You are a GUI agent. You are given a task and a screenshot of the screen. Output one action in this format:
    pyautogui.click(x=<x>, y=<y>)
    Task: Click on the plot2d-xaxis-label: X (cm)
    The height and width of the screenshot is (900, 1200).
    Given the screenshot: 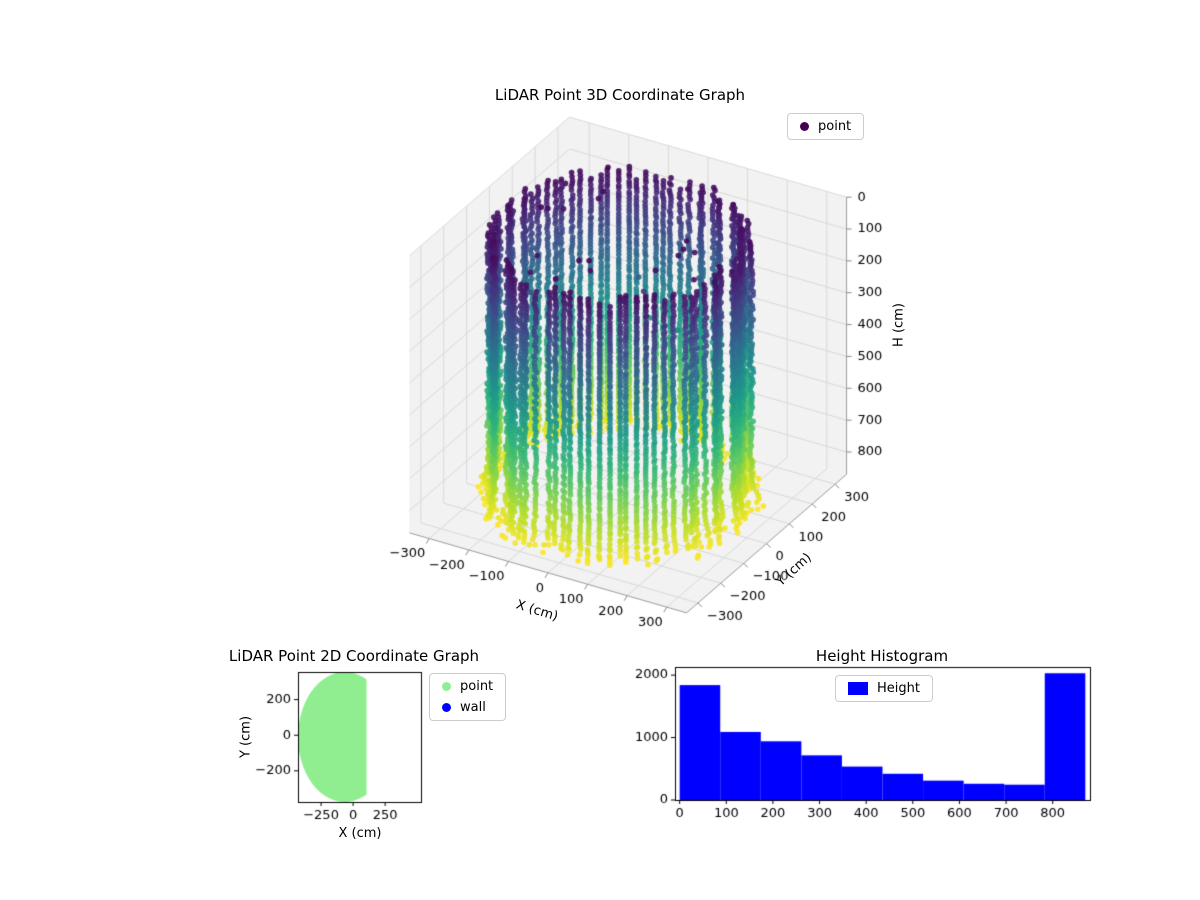 What is the action you would take?
    pyautogui.click(x=360, y=833)
    